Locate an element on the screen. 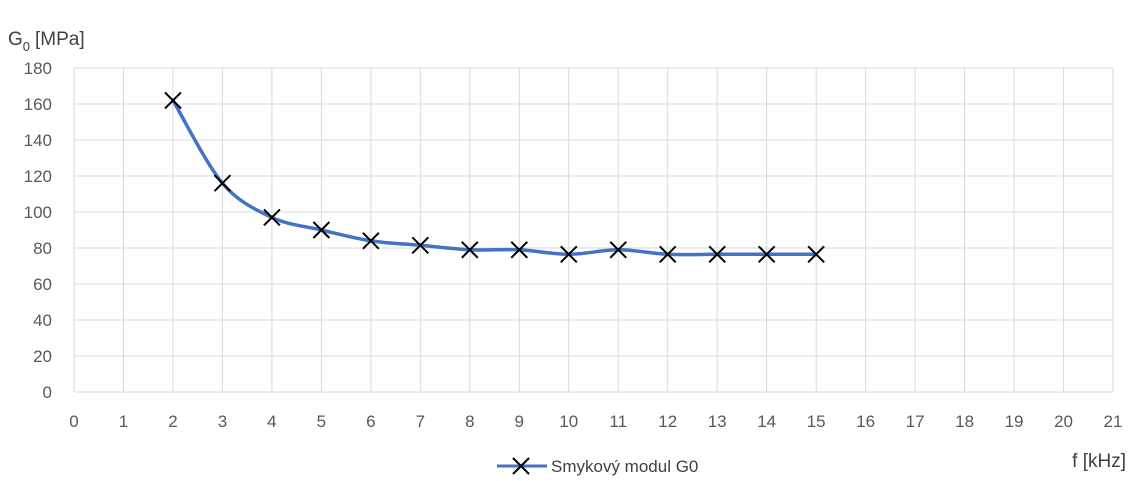  y-axis-title-subscript: 0 is located at coordinates (26, 46).